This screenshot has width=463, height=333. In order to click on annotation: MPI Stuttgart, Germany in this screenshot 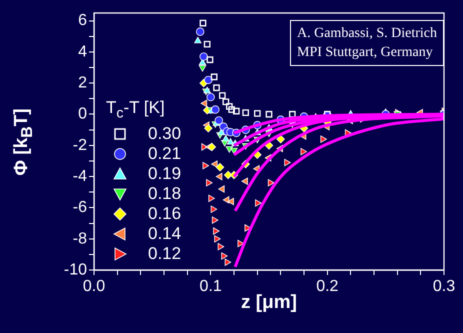, I will do `click(365, 53)`.